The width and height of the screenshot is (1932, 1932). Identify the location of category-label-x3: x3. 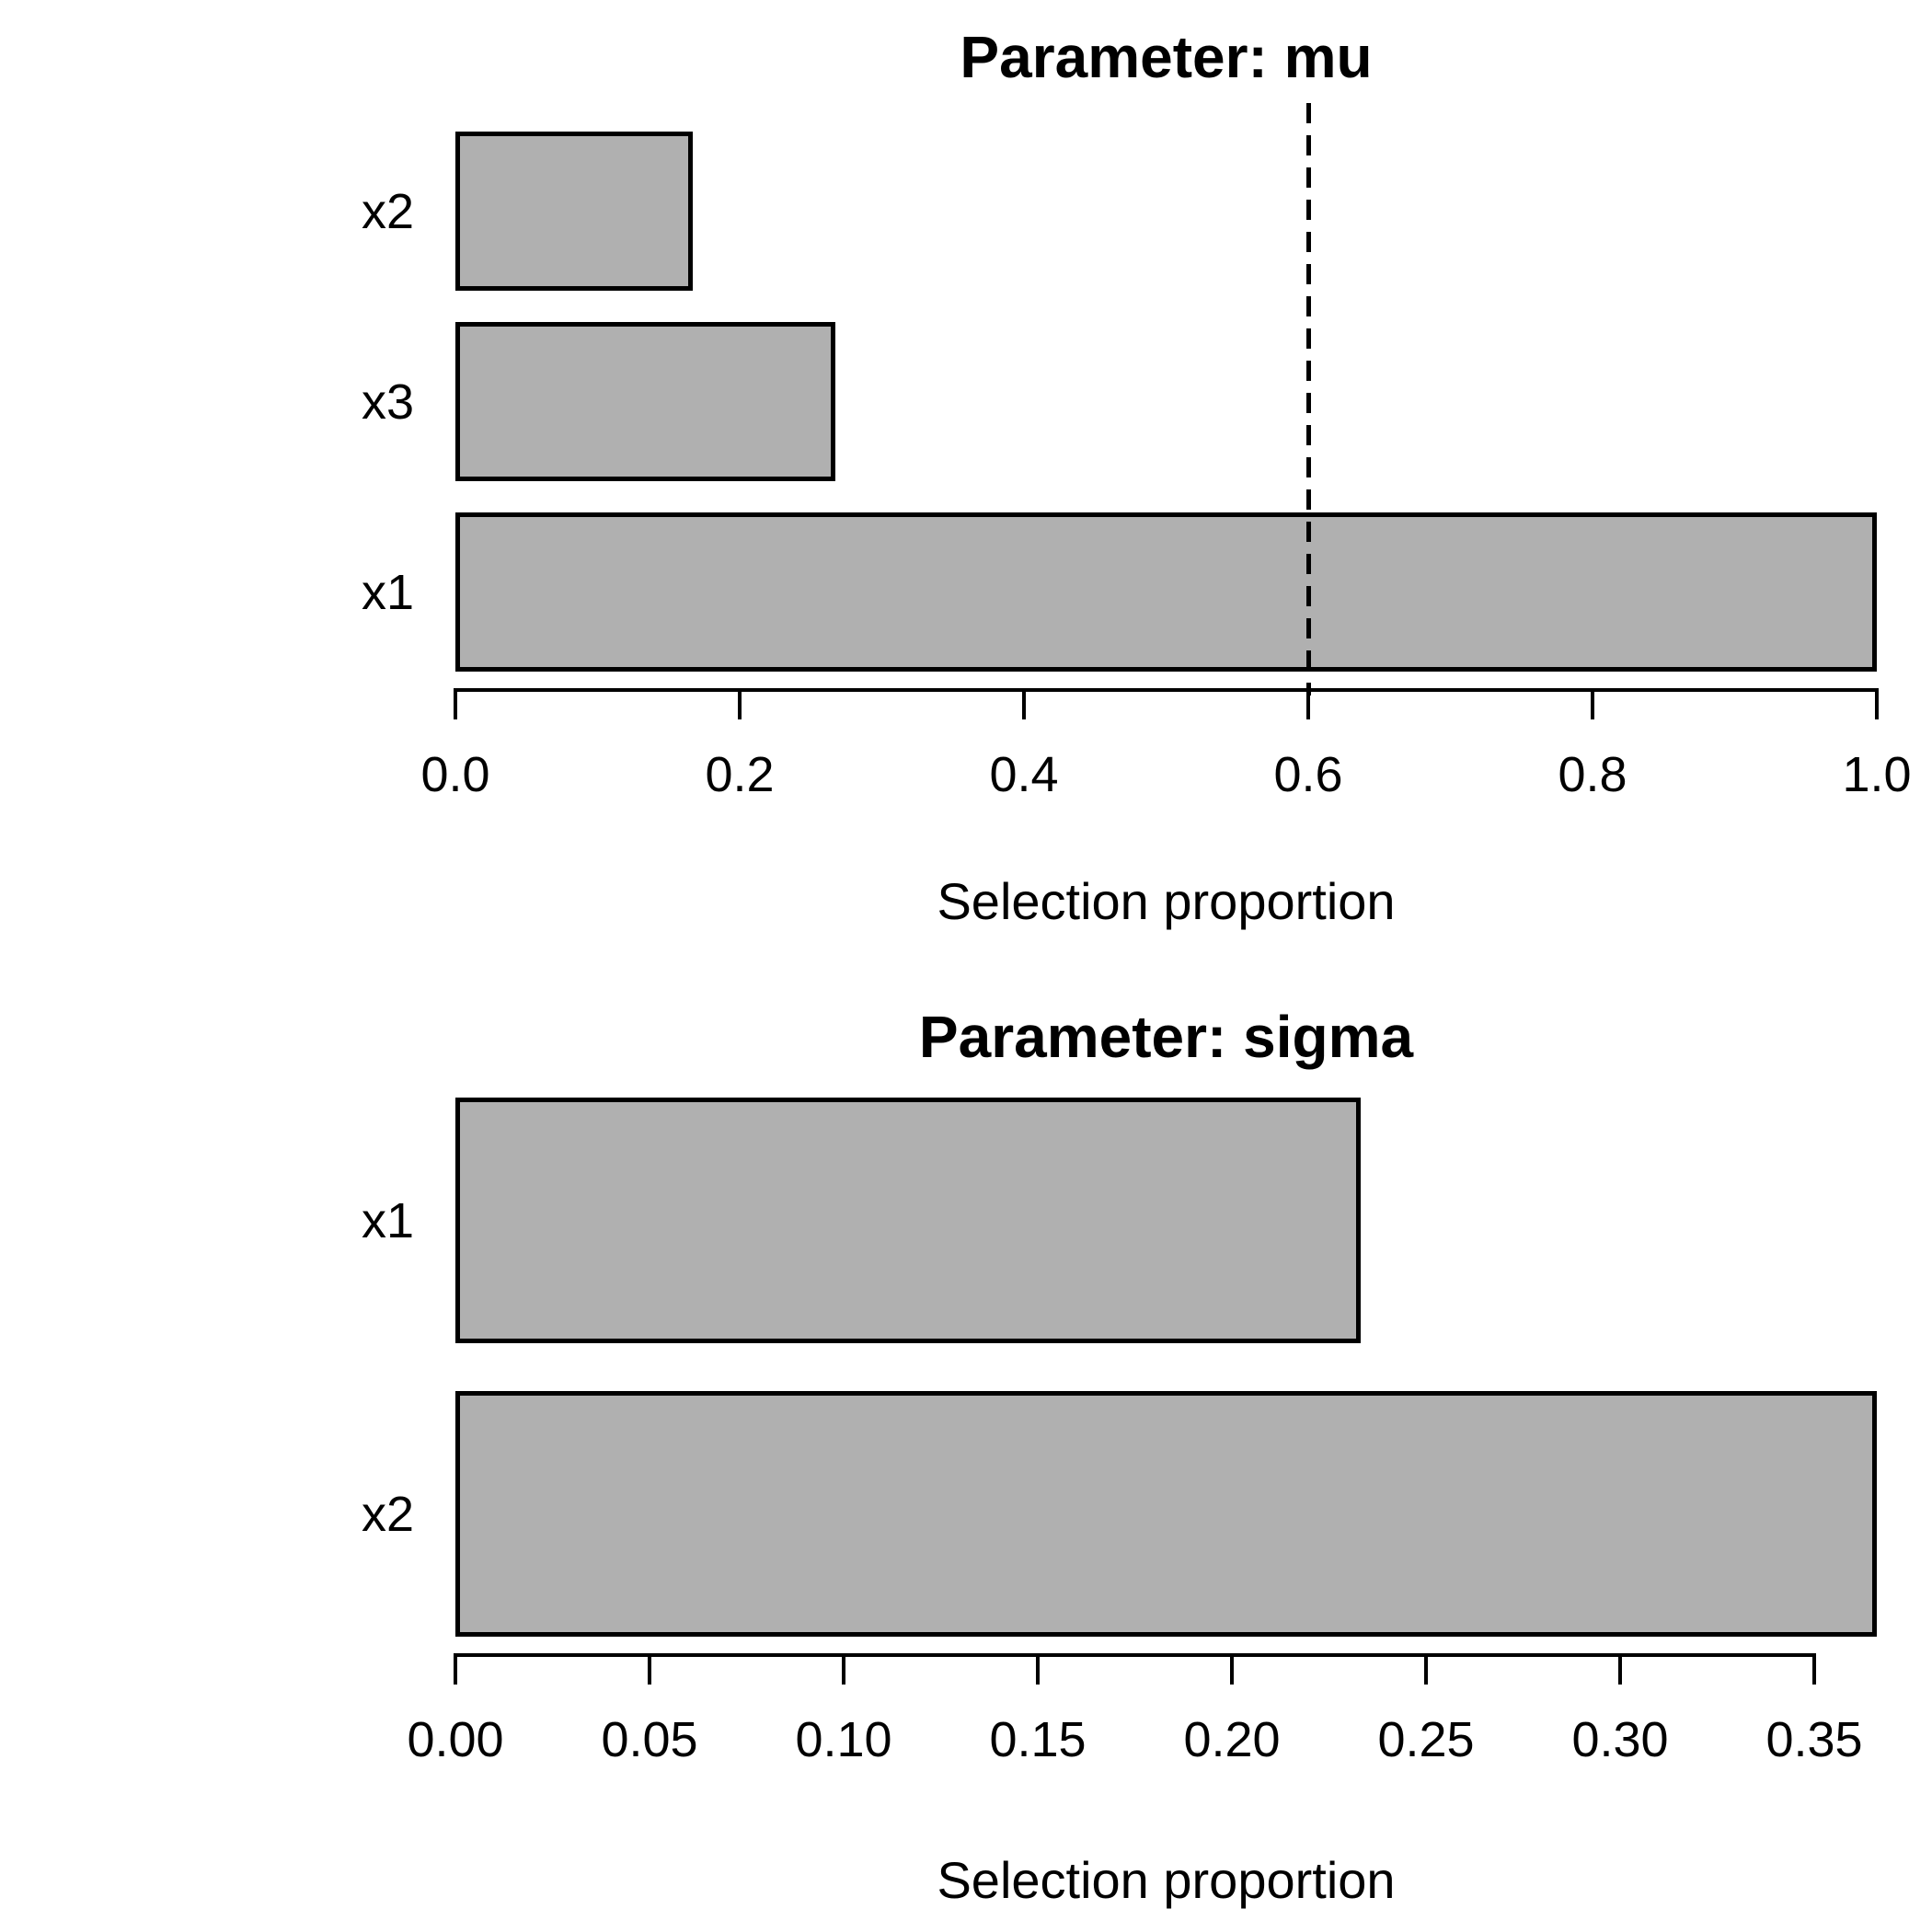
(387, 402).